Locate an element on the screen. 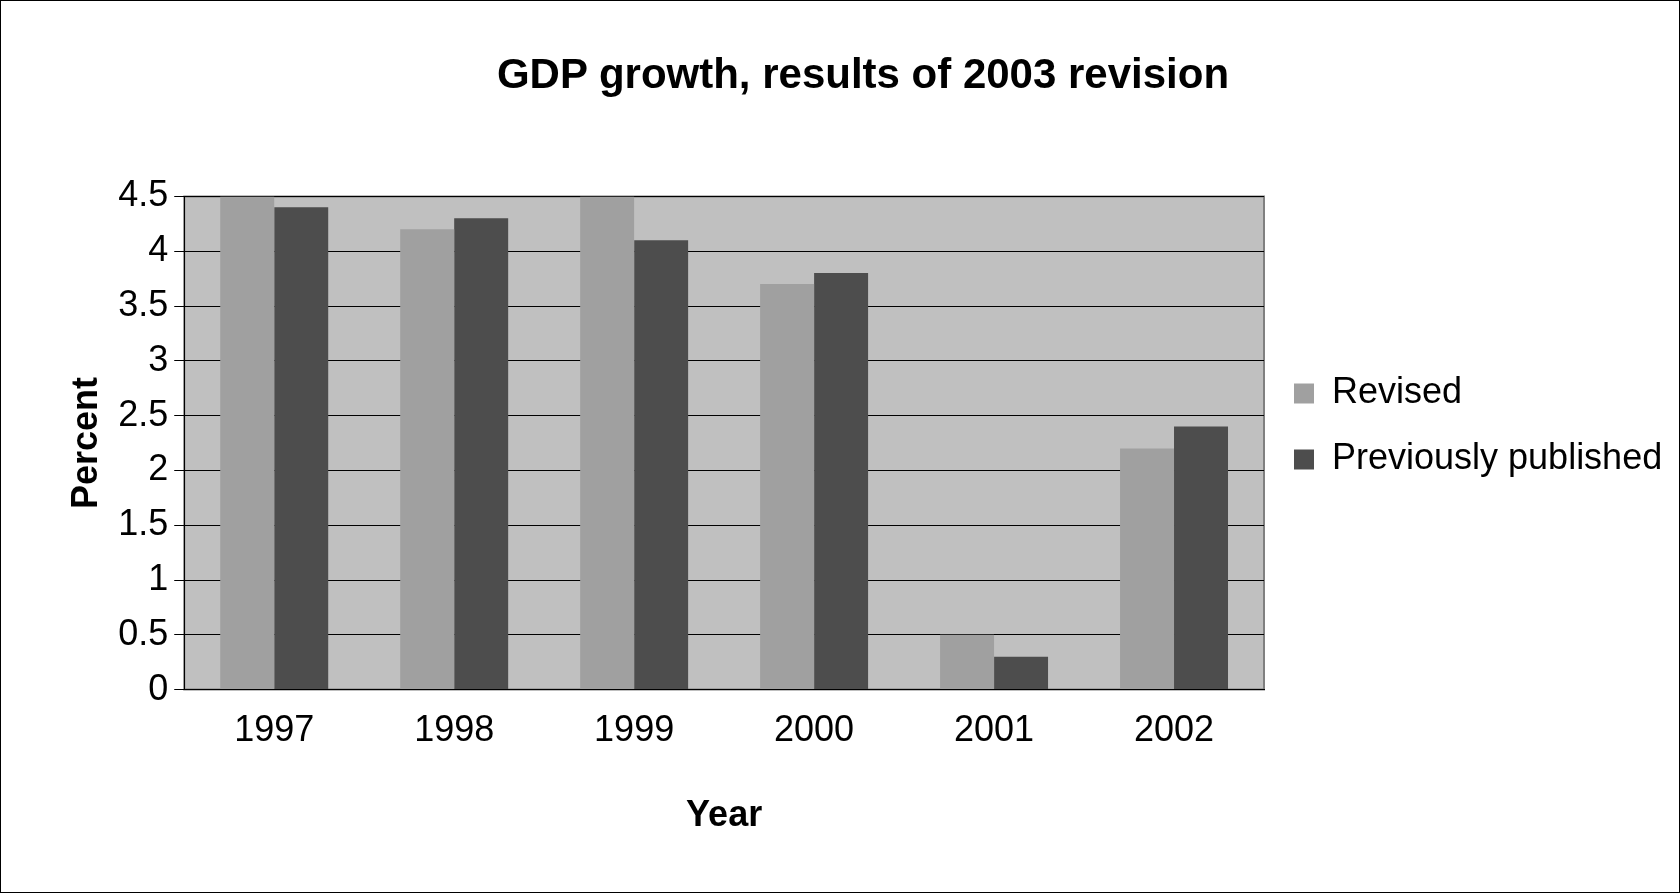 This screenshot has width=1680, height=893. y-tick-label: 2 is located at coordinates (158, 468).